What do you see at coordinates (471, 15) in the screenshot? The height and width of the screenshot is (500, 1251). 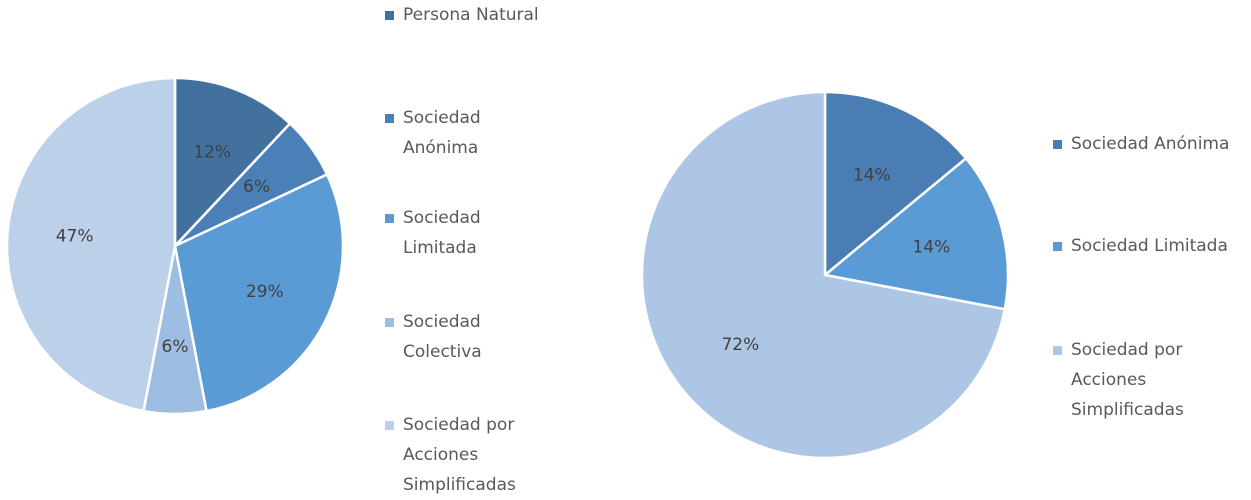 I see `legend-label: Persona Natural` at bounding box center [471, 15].